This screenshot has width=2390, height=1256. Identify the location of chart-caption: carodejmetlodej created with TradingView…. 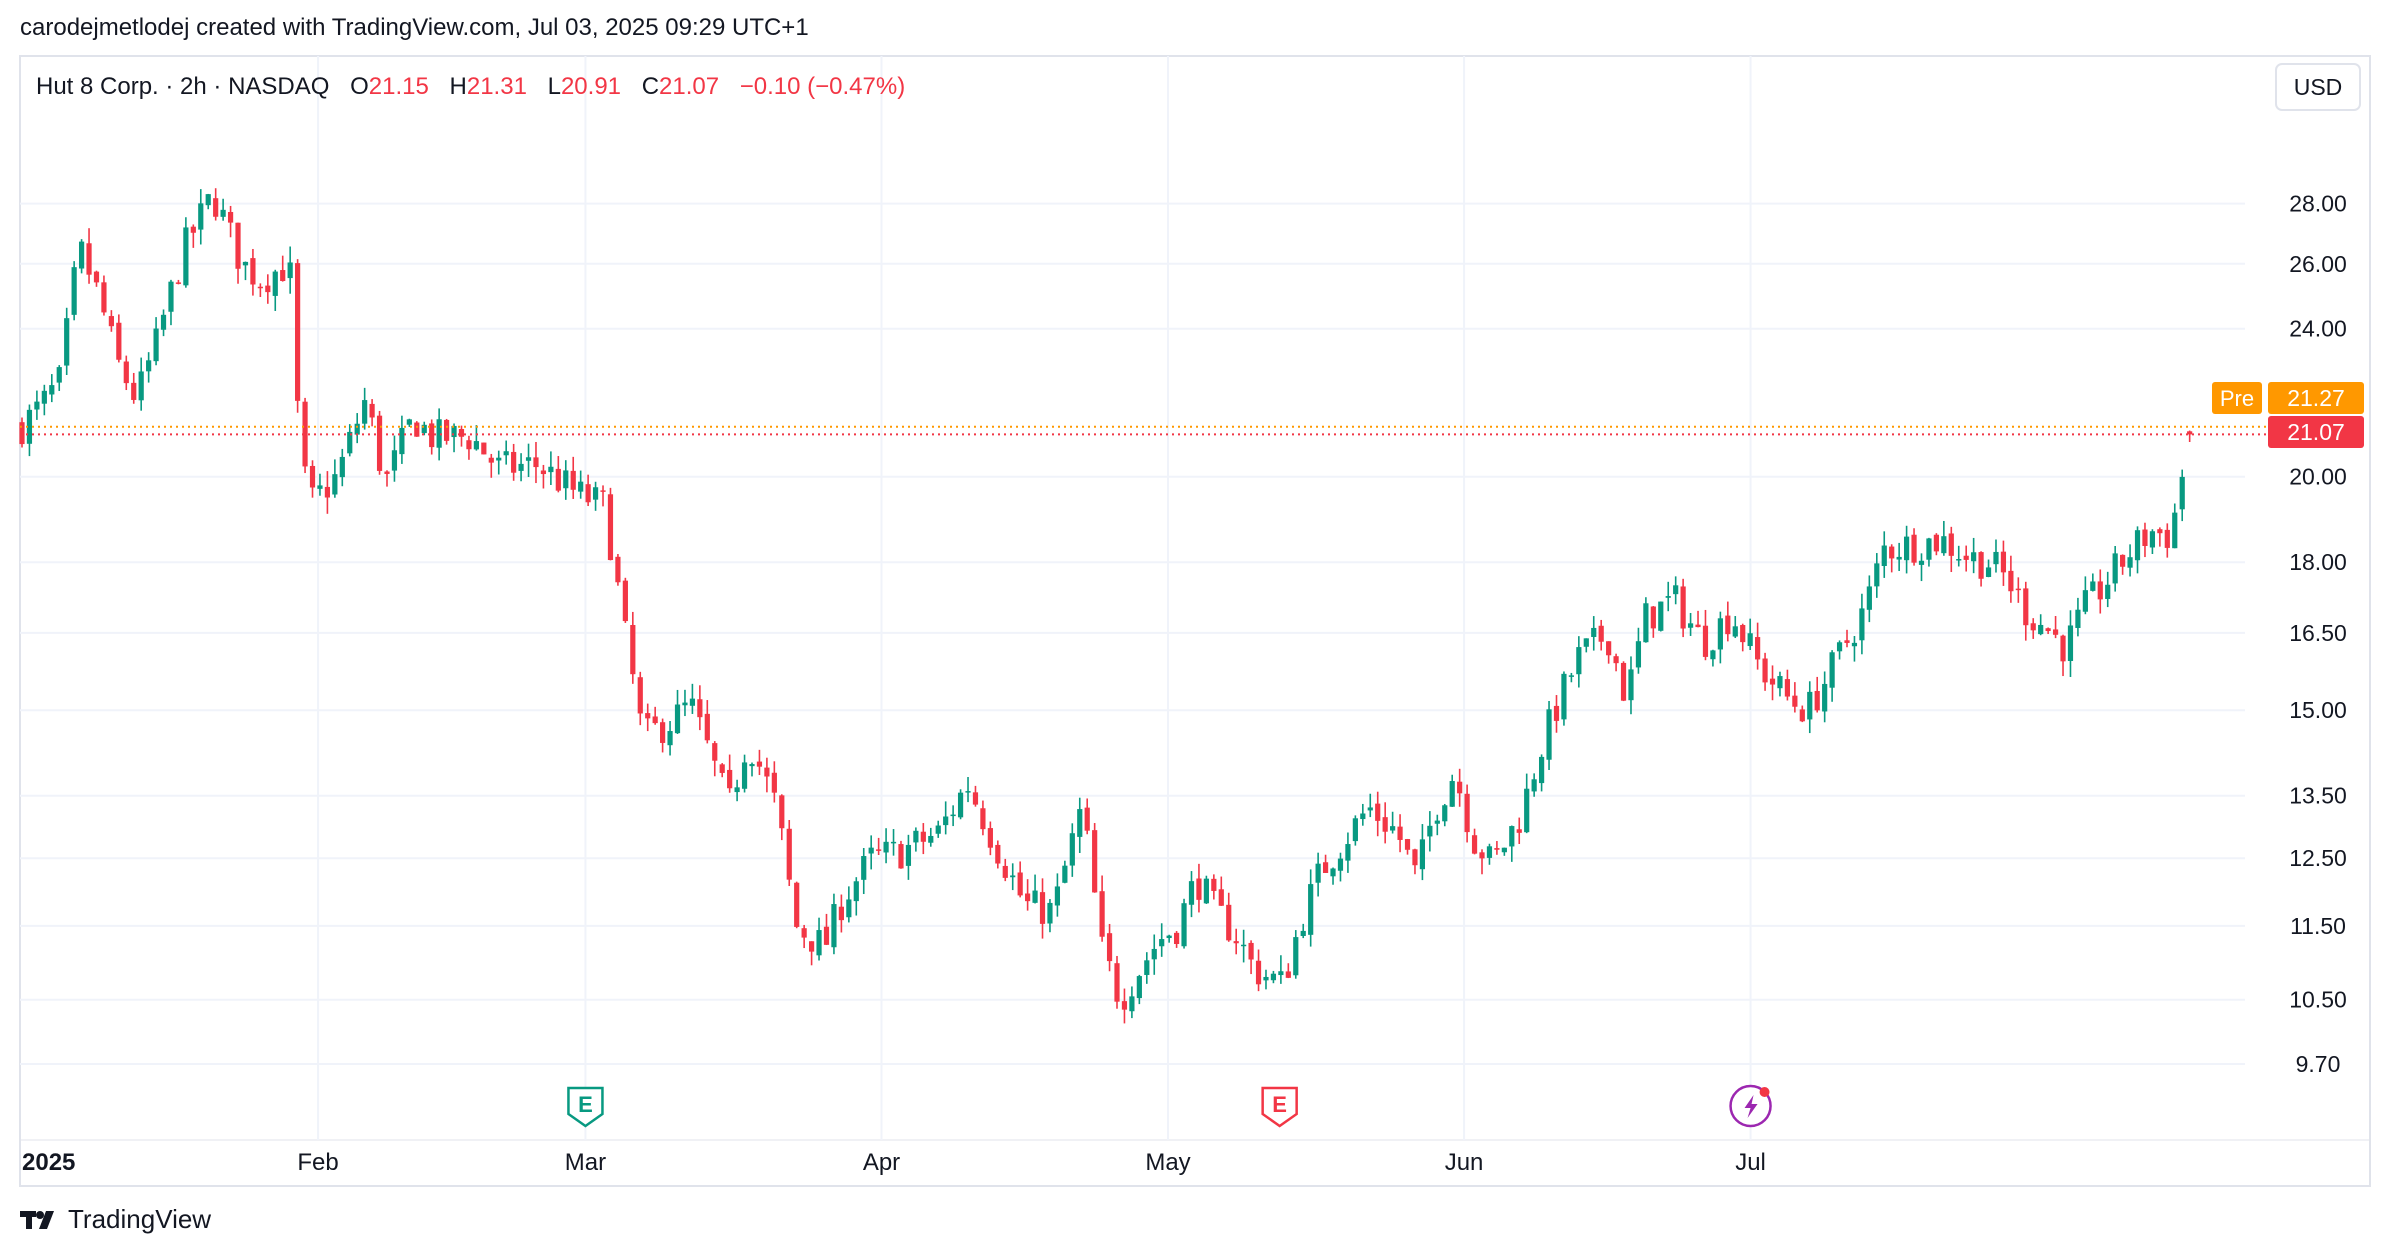
(414, 27).